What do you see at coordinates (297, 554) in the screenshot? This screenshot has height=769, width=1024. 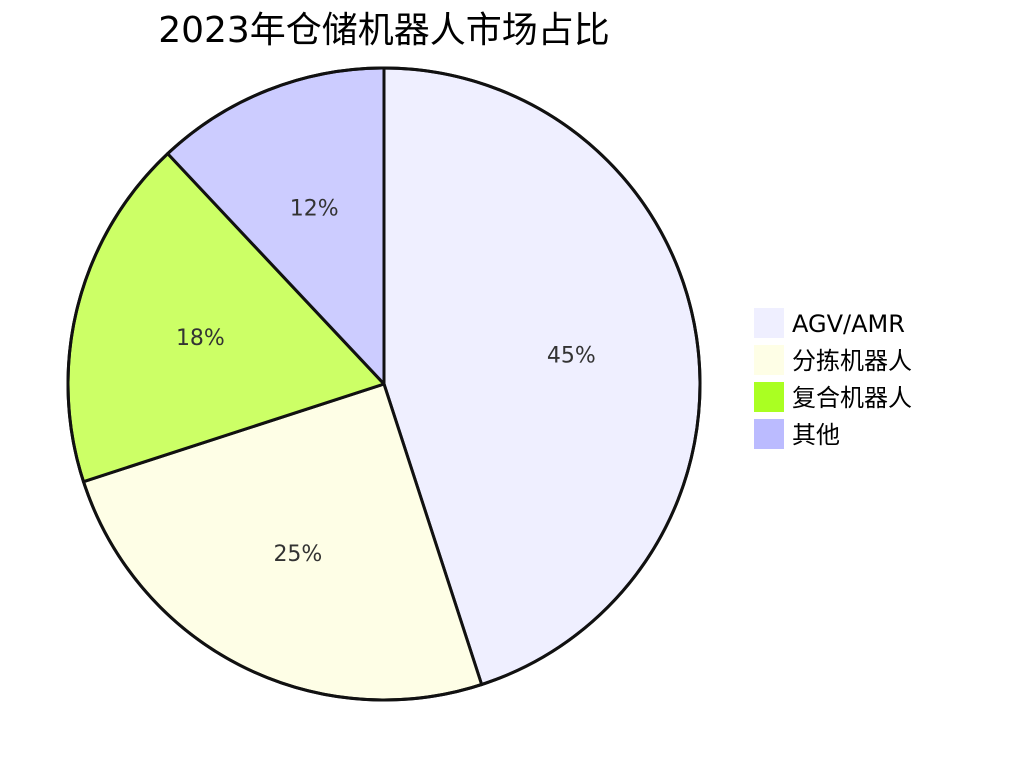 I see `slice-value-label-1: 25%` at bounding box center [297, 554].